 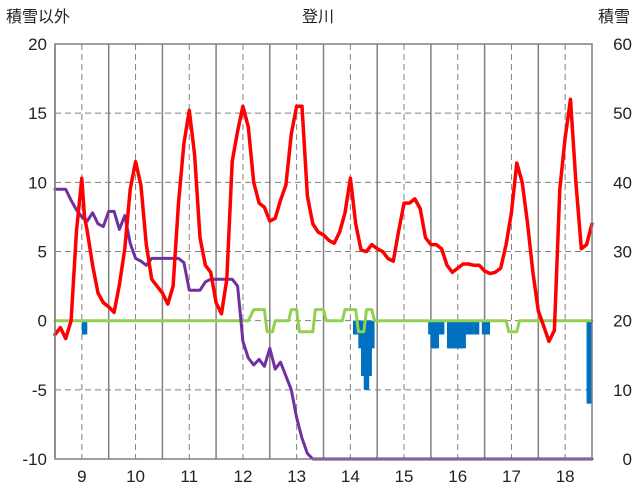 I want to click on right-y-tick-label: 50, so click(x=622, y=113).